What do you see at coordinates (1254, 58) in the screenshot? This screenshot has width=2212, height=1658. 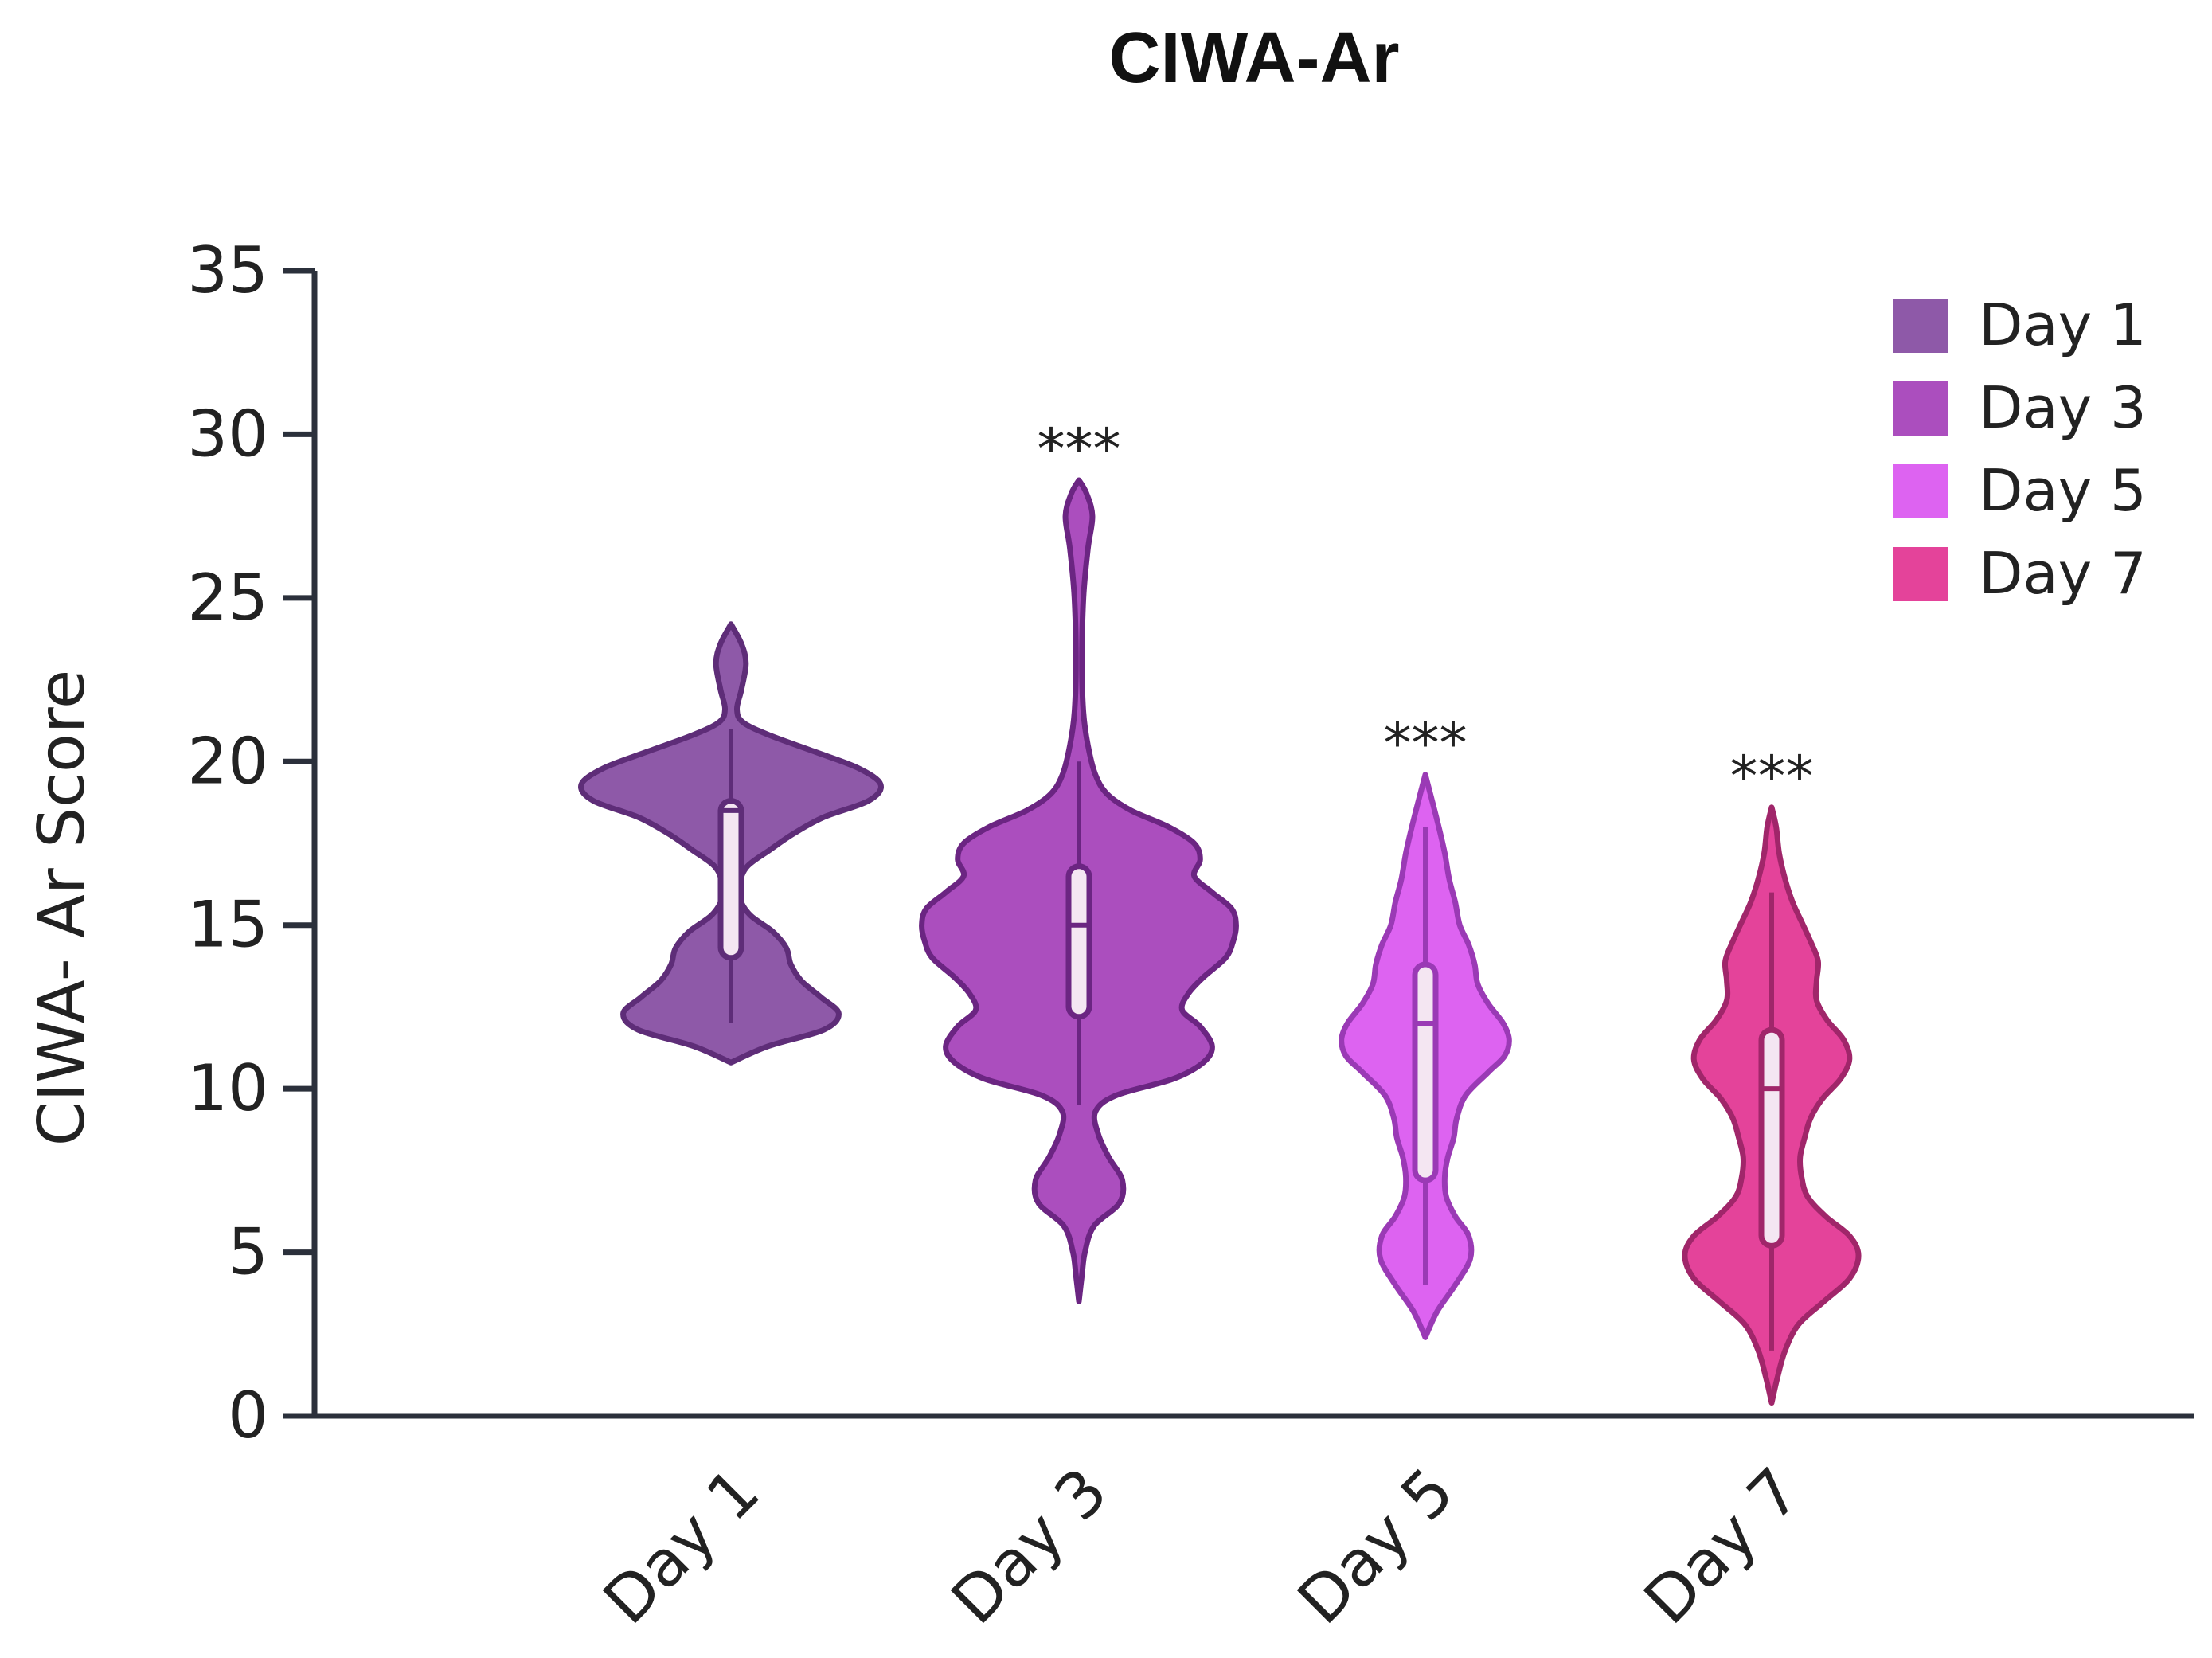 I see `chart-title: CIWA-Ar` at bounding box center [1254, 58].